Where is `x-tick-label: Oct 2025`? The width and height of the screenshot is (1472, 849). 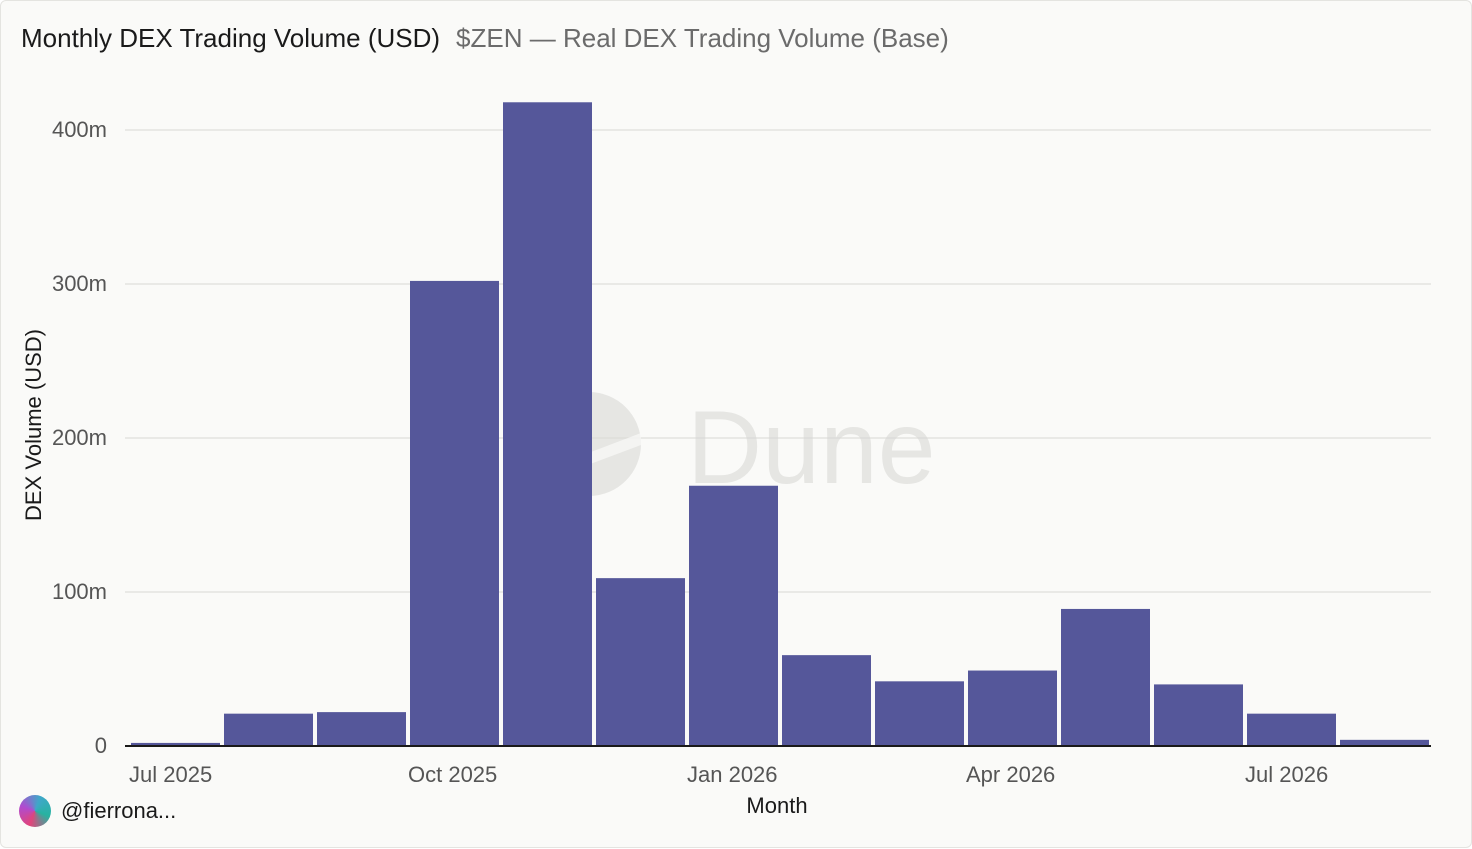 x-tick-label: Oct 2025 is located at coordinates (452, 774).